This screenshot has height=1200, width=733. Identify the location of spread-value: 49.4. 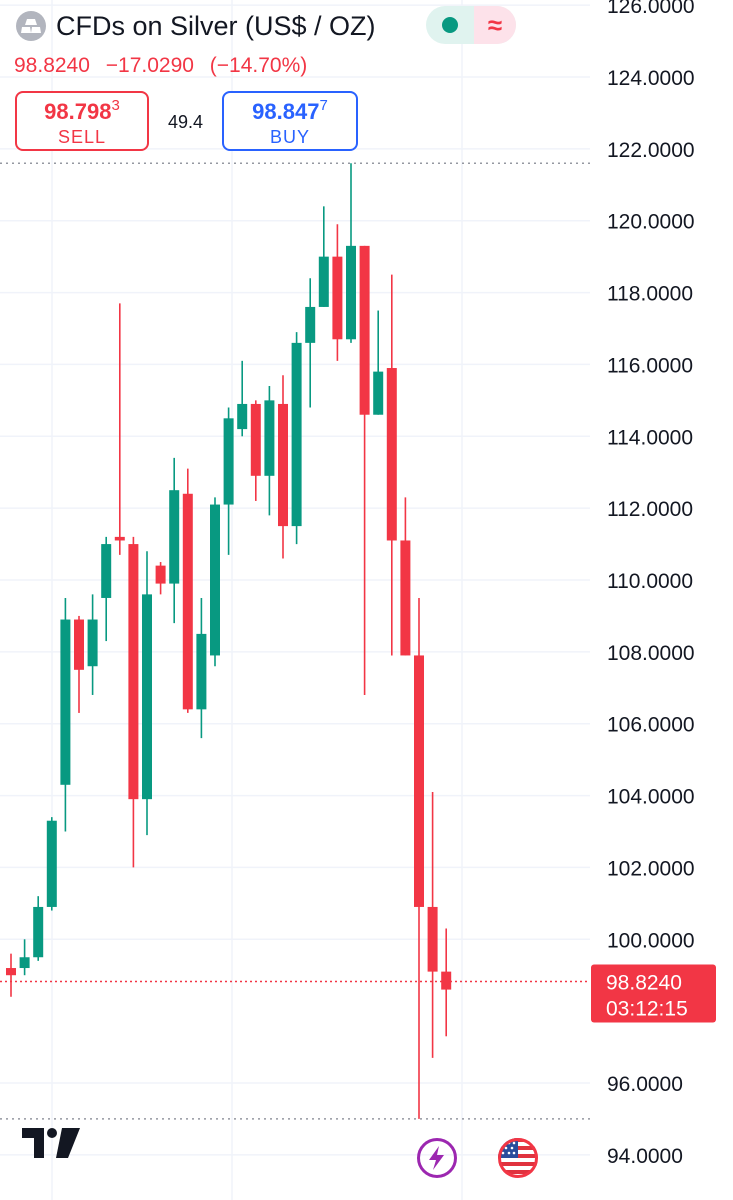
(185, 122).